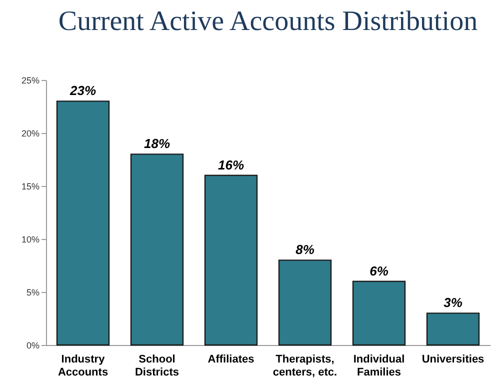  I want to click on x-tick-label: Affiliates, so click(231, 360).